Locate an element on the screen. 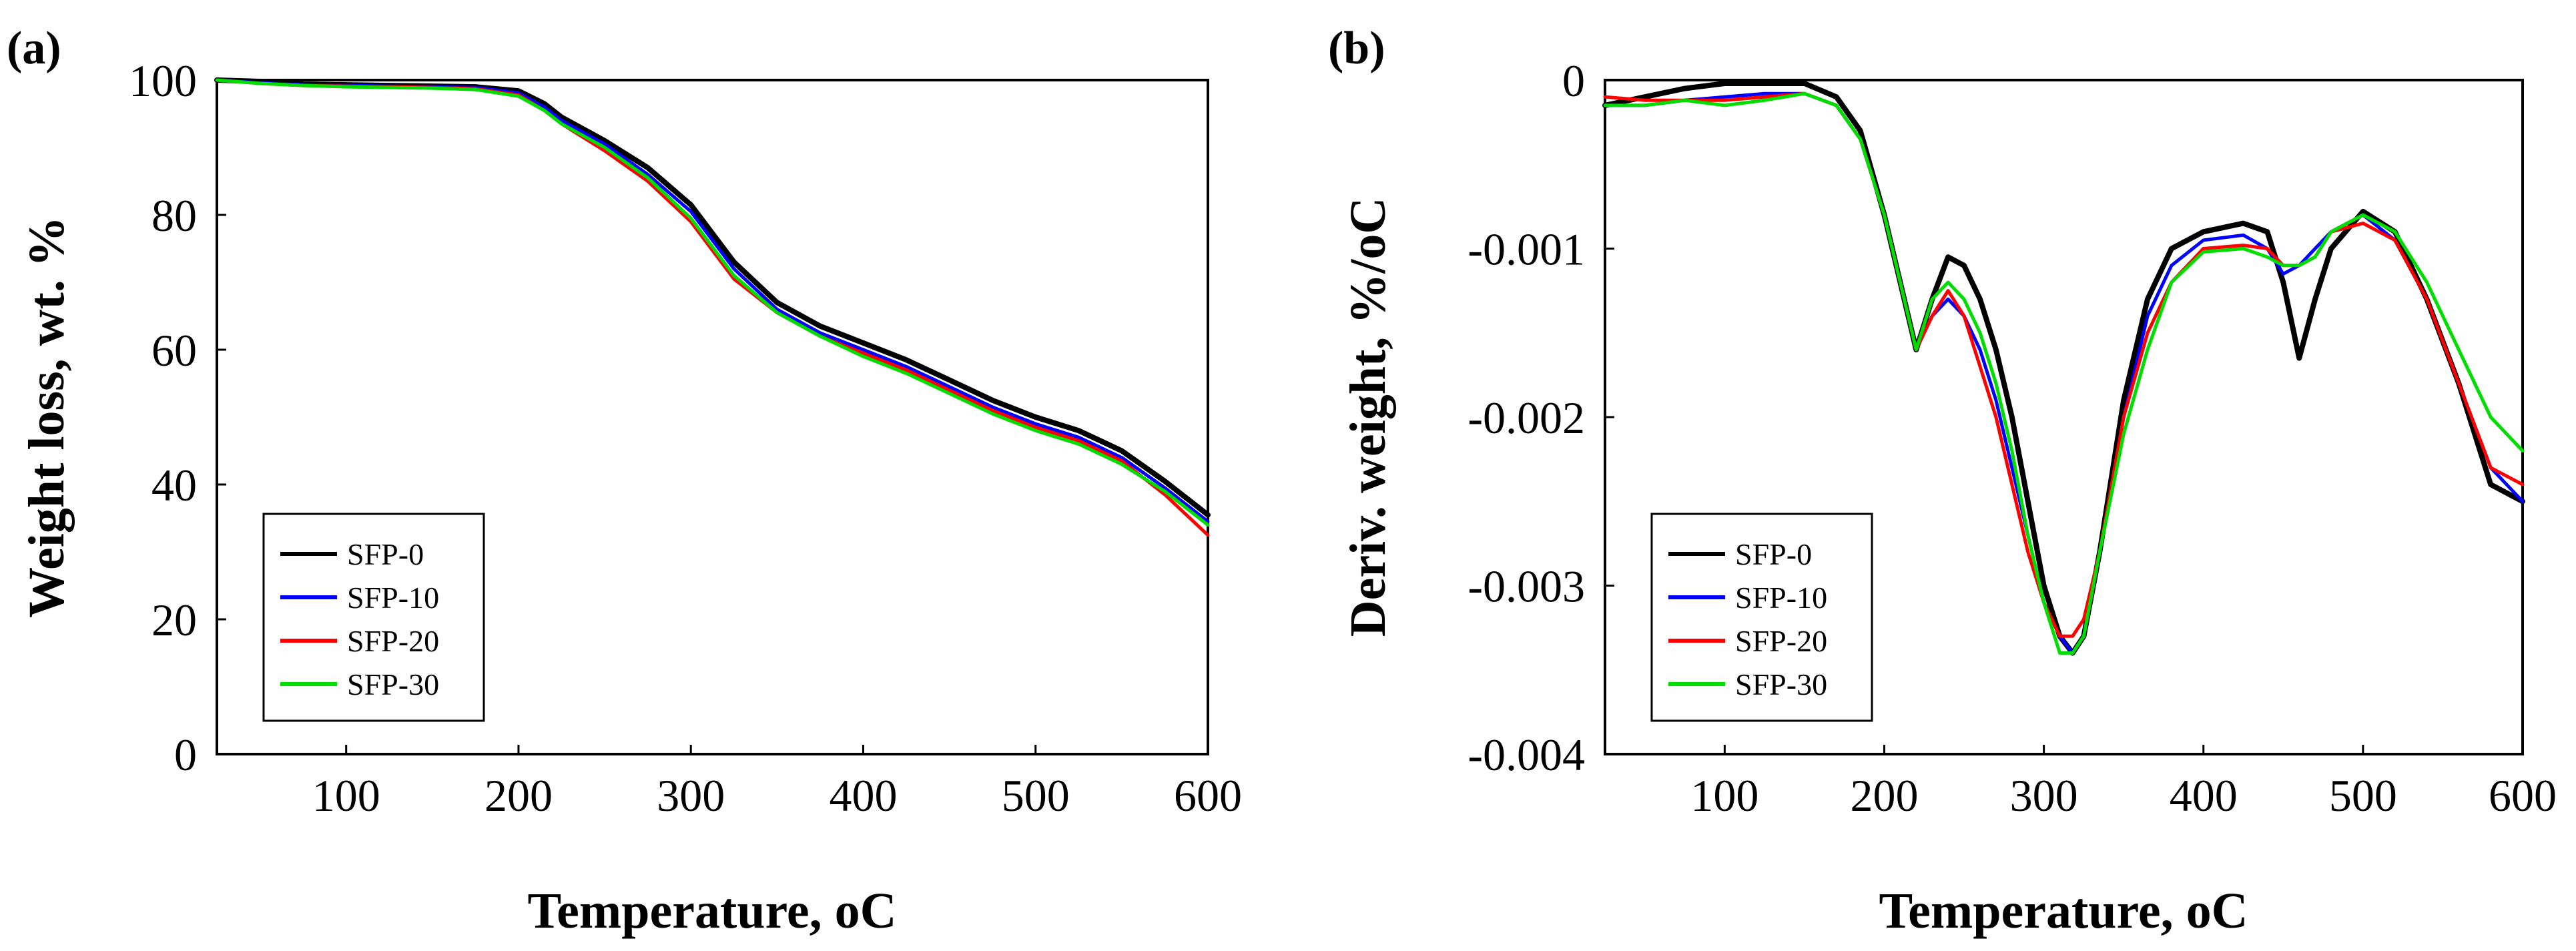 The width and height of the screenshot is (2576, 951). panel-a-legend-label-sfp-30: SFP-30 is located at coordinates (393, 684).